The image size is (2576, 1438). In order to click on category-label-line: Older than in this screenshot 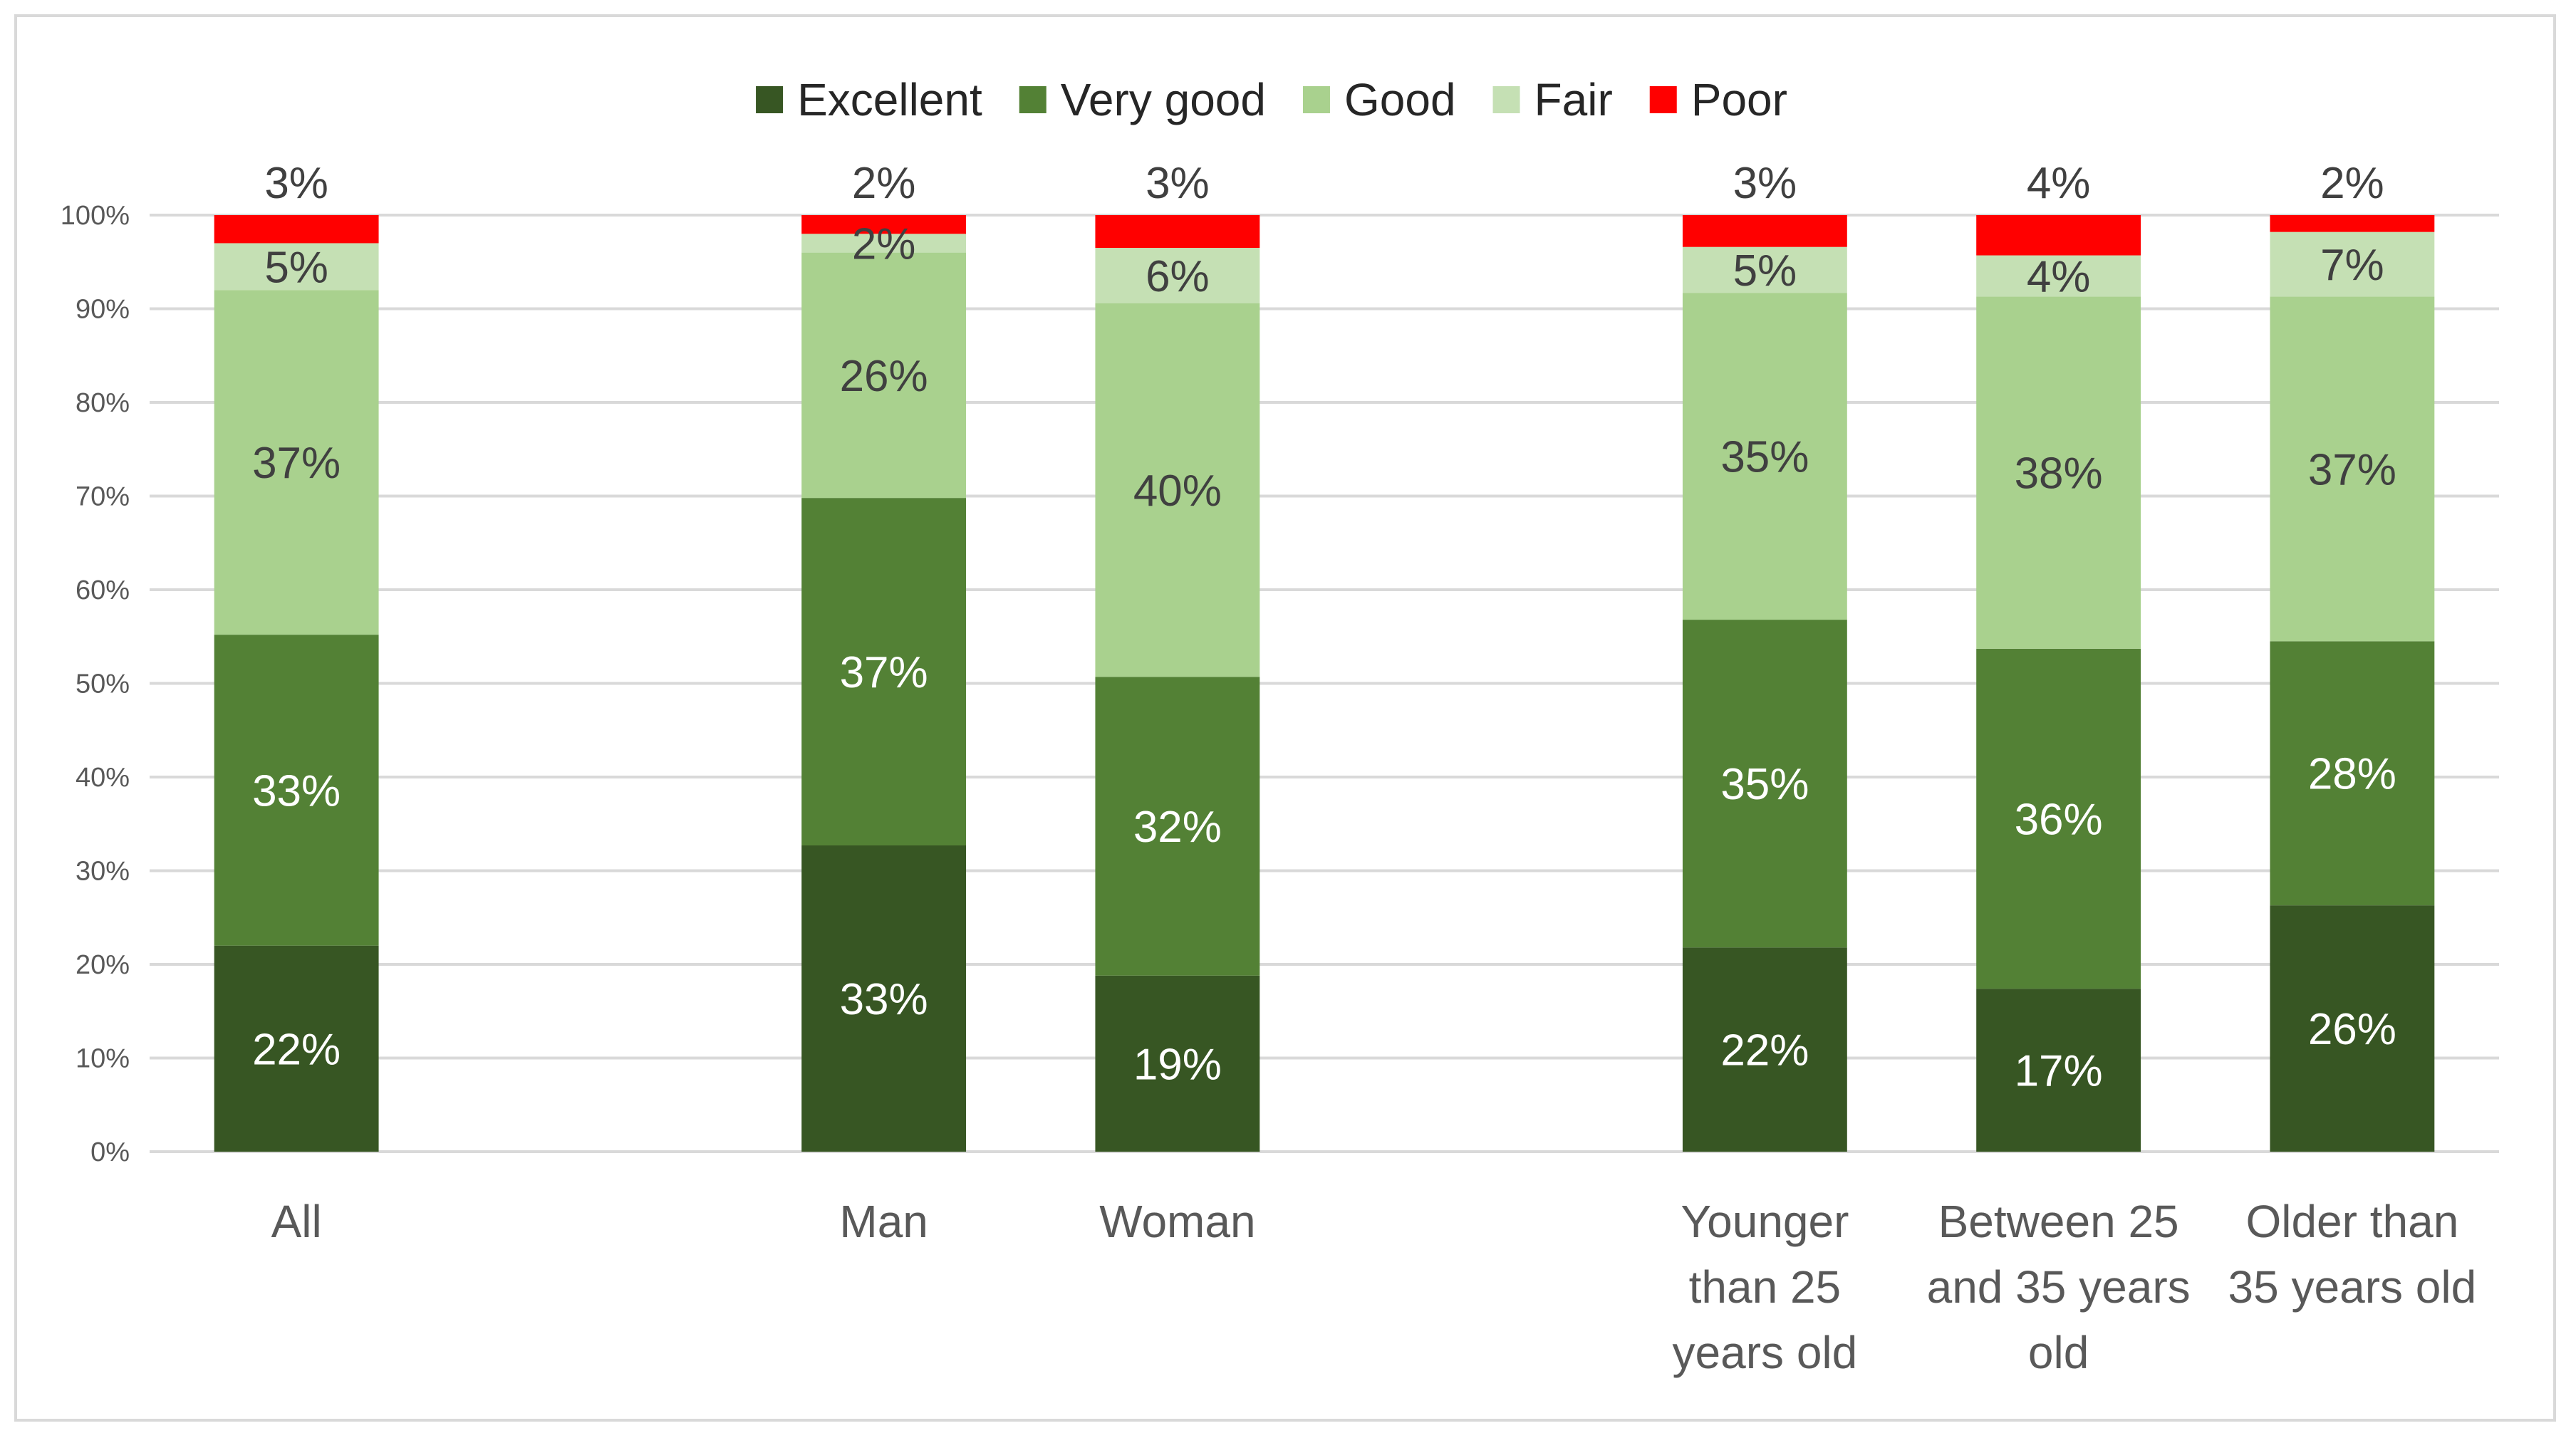, I will do `click(2351, 1221)`.